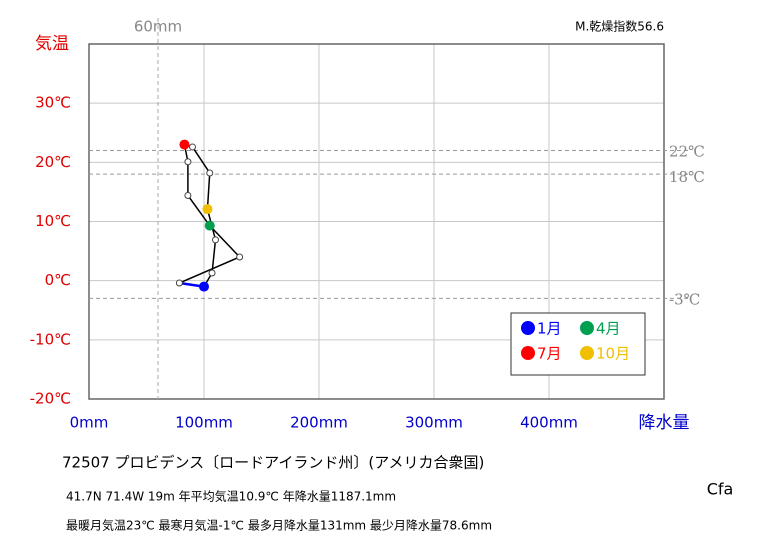  Describe the element at coordinates (58, 280) in the screenshot. I see `y-tick-label: 0℃` at that location.